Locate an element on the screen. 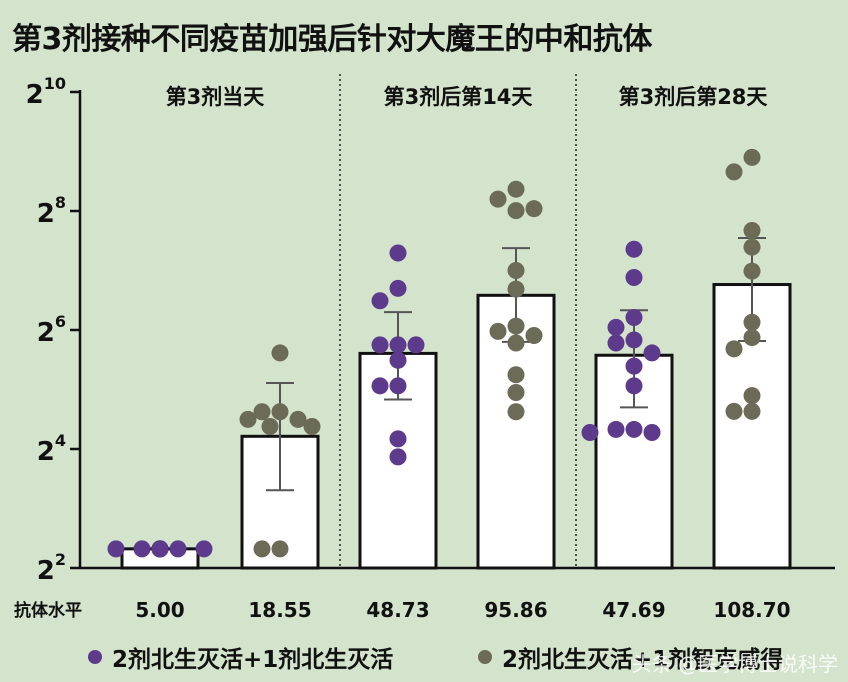 The width and height of the screenshot is (848, 682). group-label: 第3剂后第14天 is located at coordinates (459, 97).